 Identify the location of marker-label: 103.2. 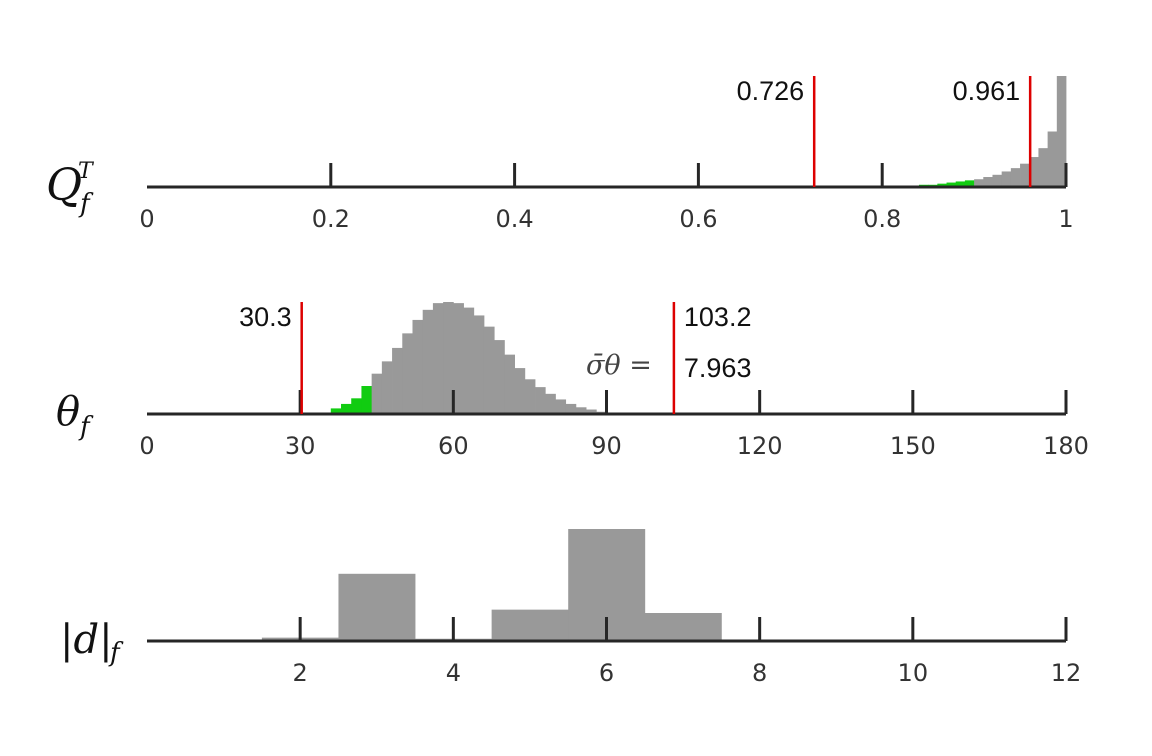
(718, 317).